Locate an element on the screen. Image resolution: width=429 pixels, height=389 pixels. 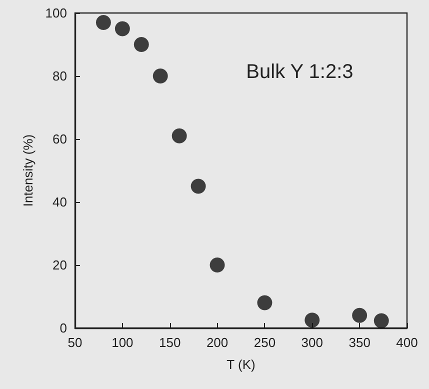
x-tick-label: 300 is located at coordinates (312, 342).